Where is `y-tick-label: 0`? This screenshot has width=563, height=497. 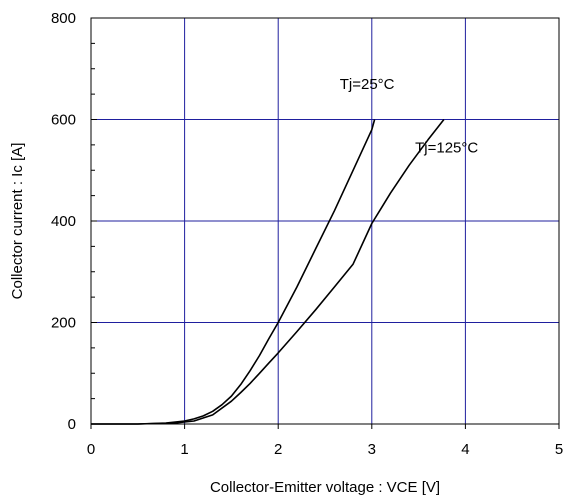 y-tick-label: 0 is located at coordinates (72, 424).